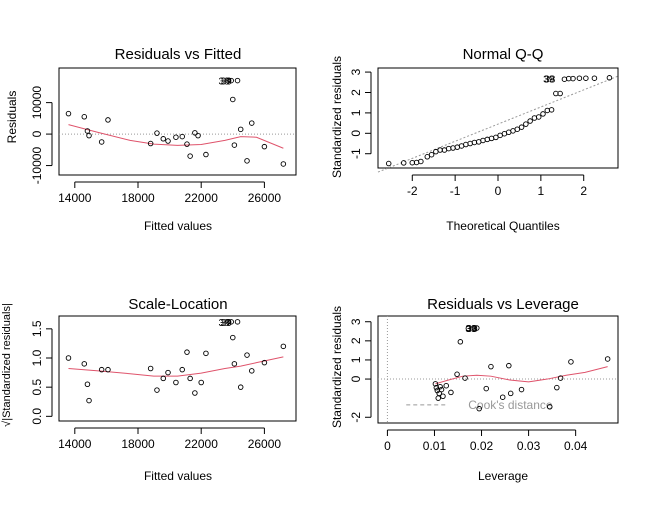  I want to click on y-tick-label: 10000, so click(37, 103).